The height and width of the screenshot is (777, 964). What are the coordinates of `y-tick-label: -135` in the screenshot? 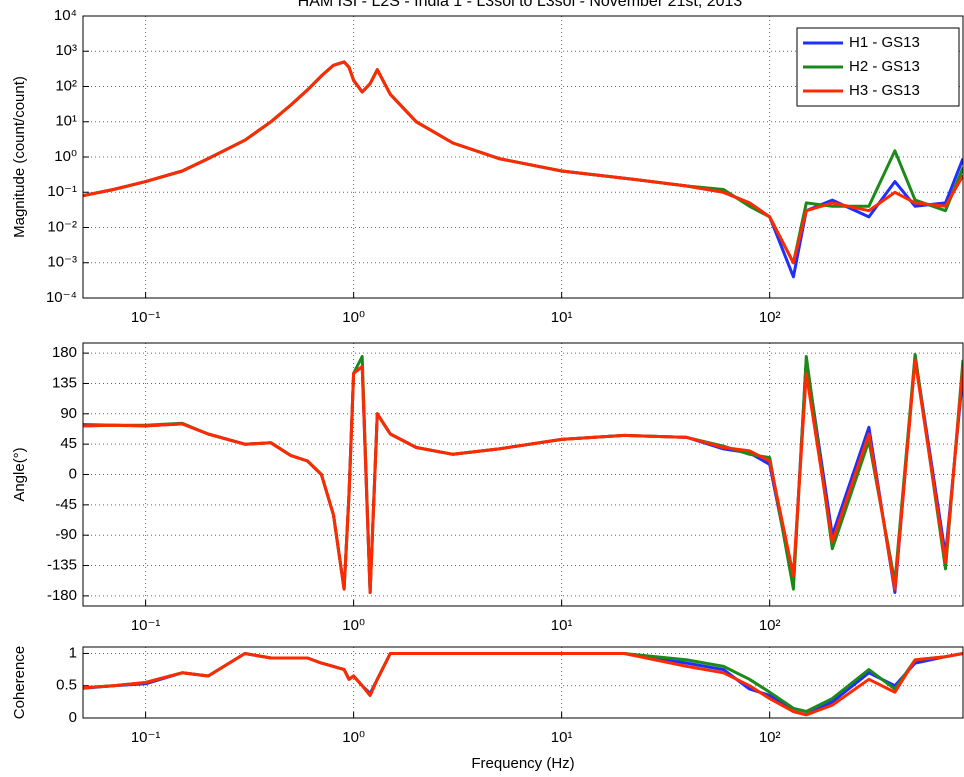 It's located at (62, 565).